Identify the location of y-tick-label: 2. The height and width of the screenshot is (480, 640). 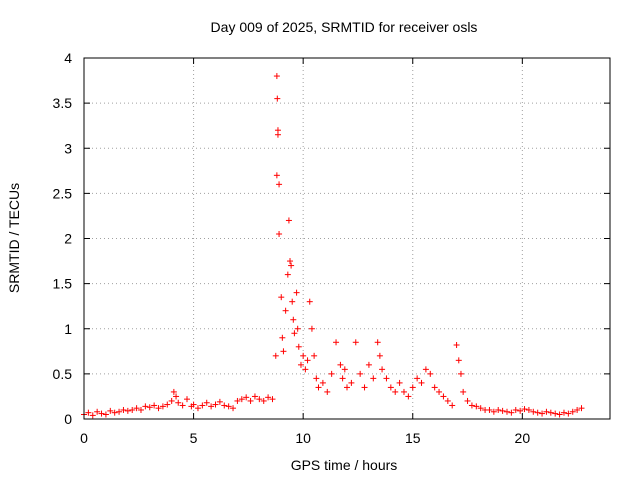
(68, 239).